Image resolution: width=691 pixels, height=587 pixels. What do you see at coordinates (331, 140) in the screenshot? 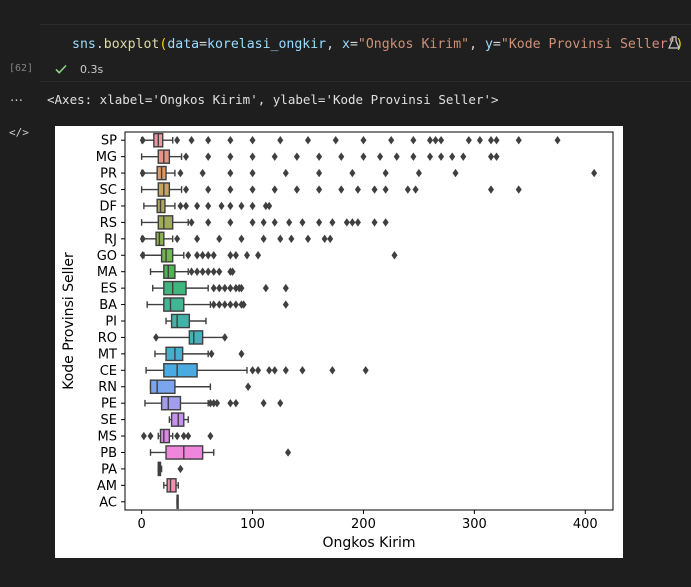
I see `box-SP: SP` at bounding box center [331, 140].